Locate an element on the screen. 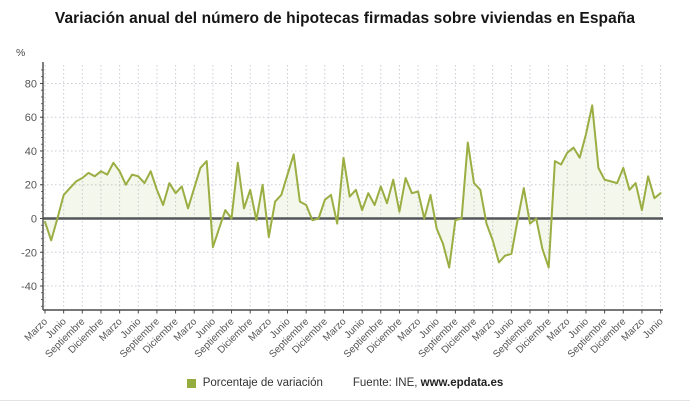 This screenshot has width=690, height=406. x-axis-tick-label: Junio is located at coordinates (653, 328).